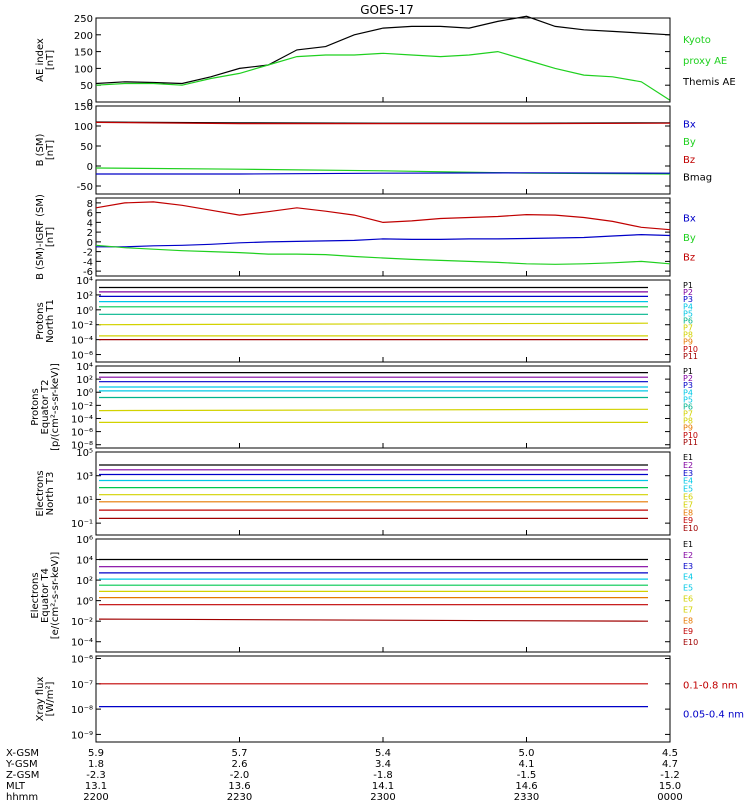 The image size is (750, 800). I want to click on legend-label: proxy AE, so click(705, 61).